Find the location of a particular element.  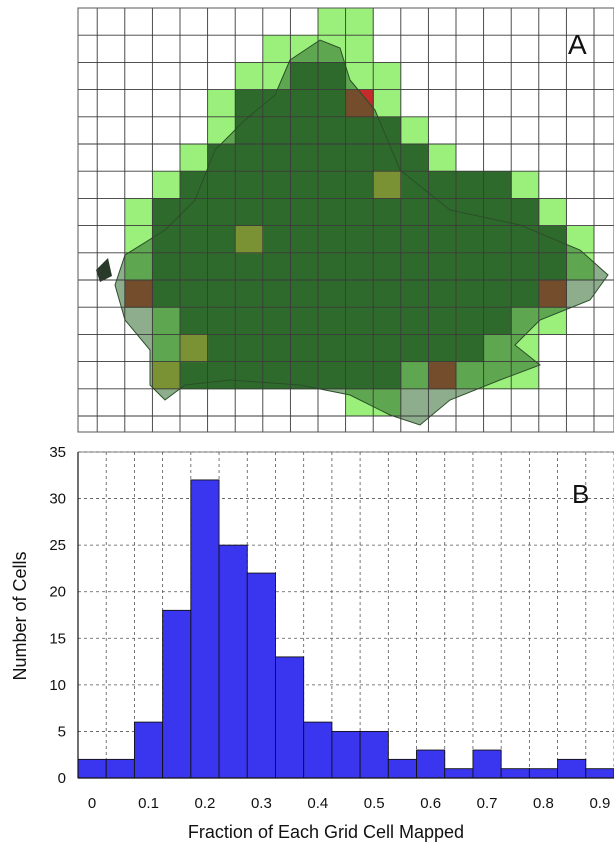

y-tick-label: 35 is located at coordinates (57, 452).